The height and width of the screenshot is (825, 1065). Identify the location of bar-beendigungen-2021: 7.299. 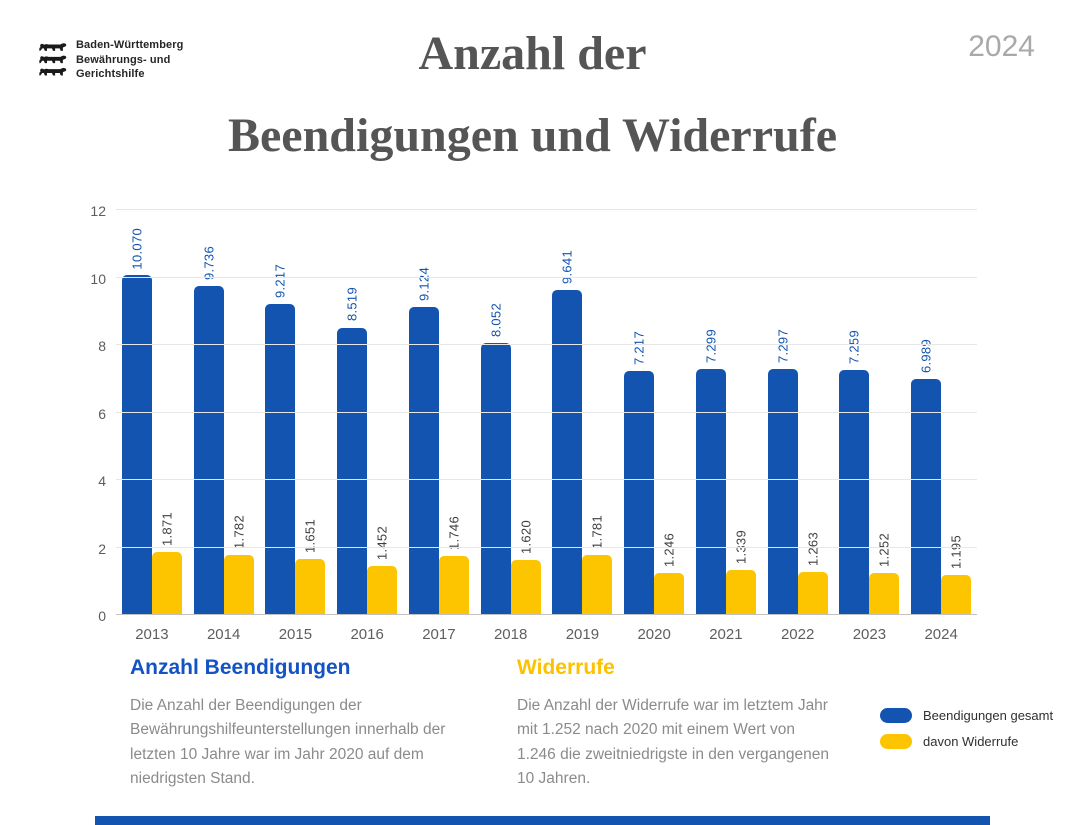
(710, 472).